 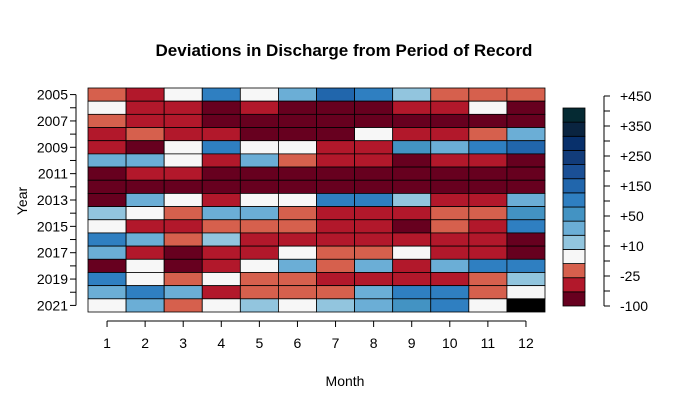 I want to click on heatmap-cell-2012-m8, so click(x=374, y=186).